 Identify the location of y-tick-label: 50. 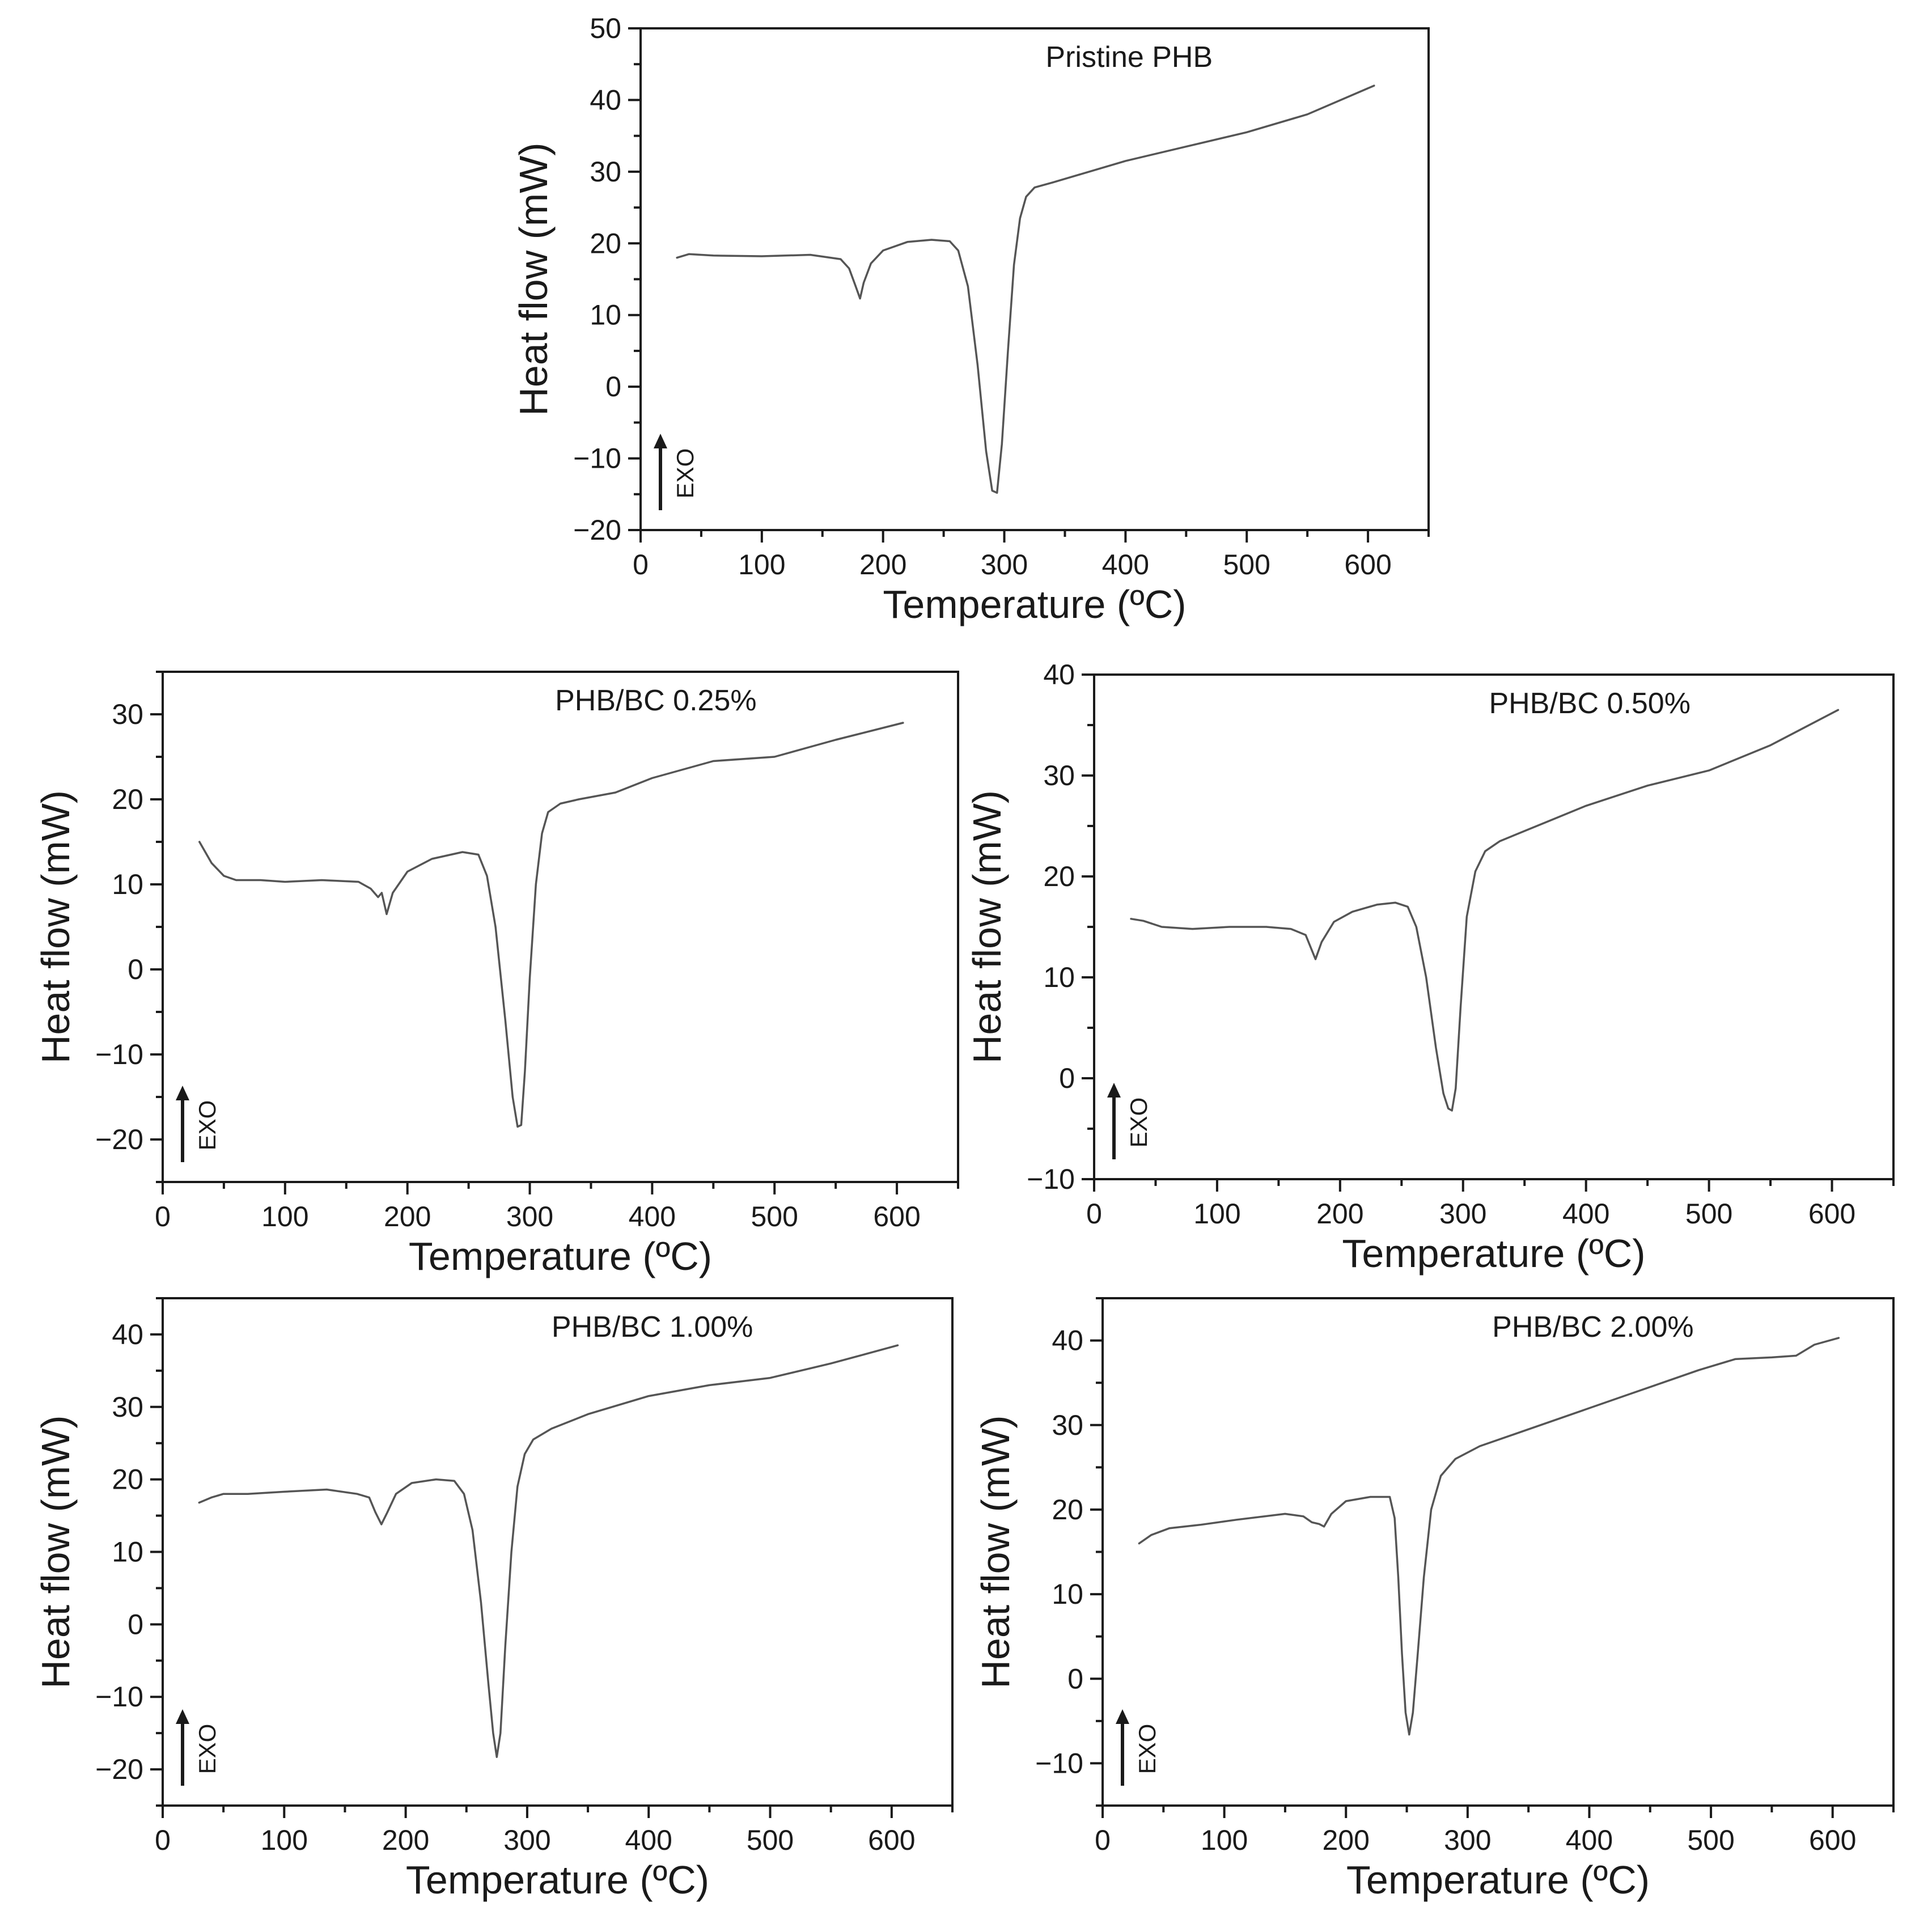
(606, 28).